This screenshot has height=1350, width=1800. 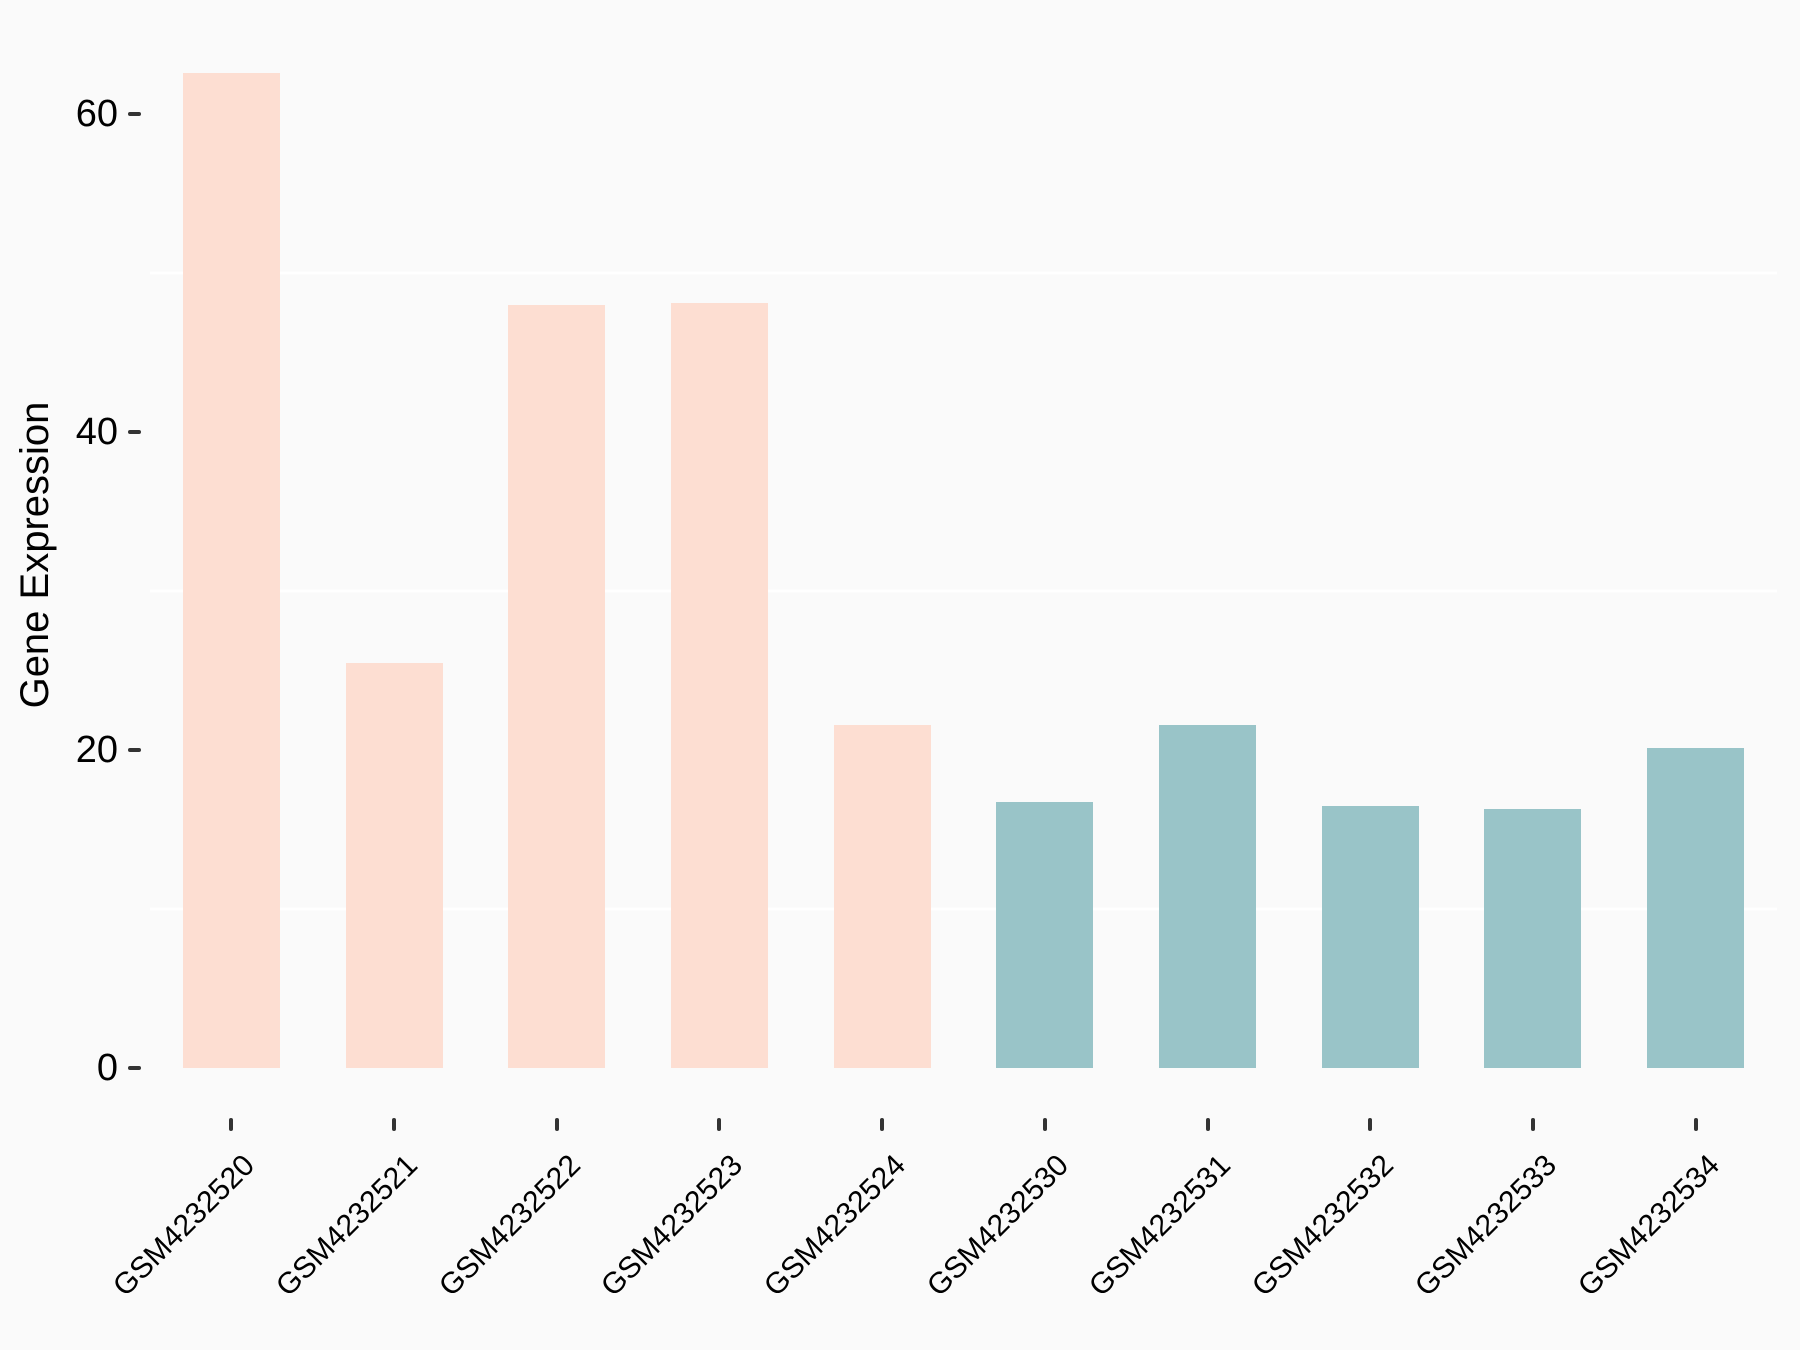 I want to click on y-tick-label-60: 60, so click(x=96, y=114).